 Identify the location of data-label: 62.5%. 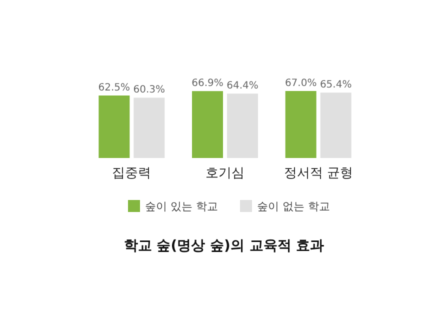
(114, 88).